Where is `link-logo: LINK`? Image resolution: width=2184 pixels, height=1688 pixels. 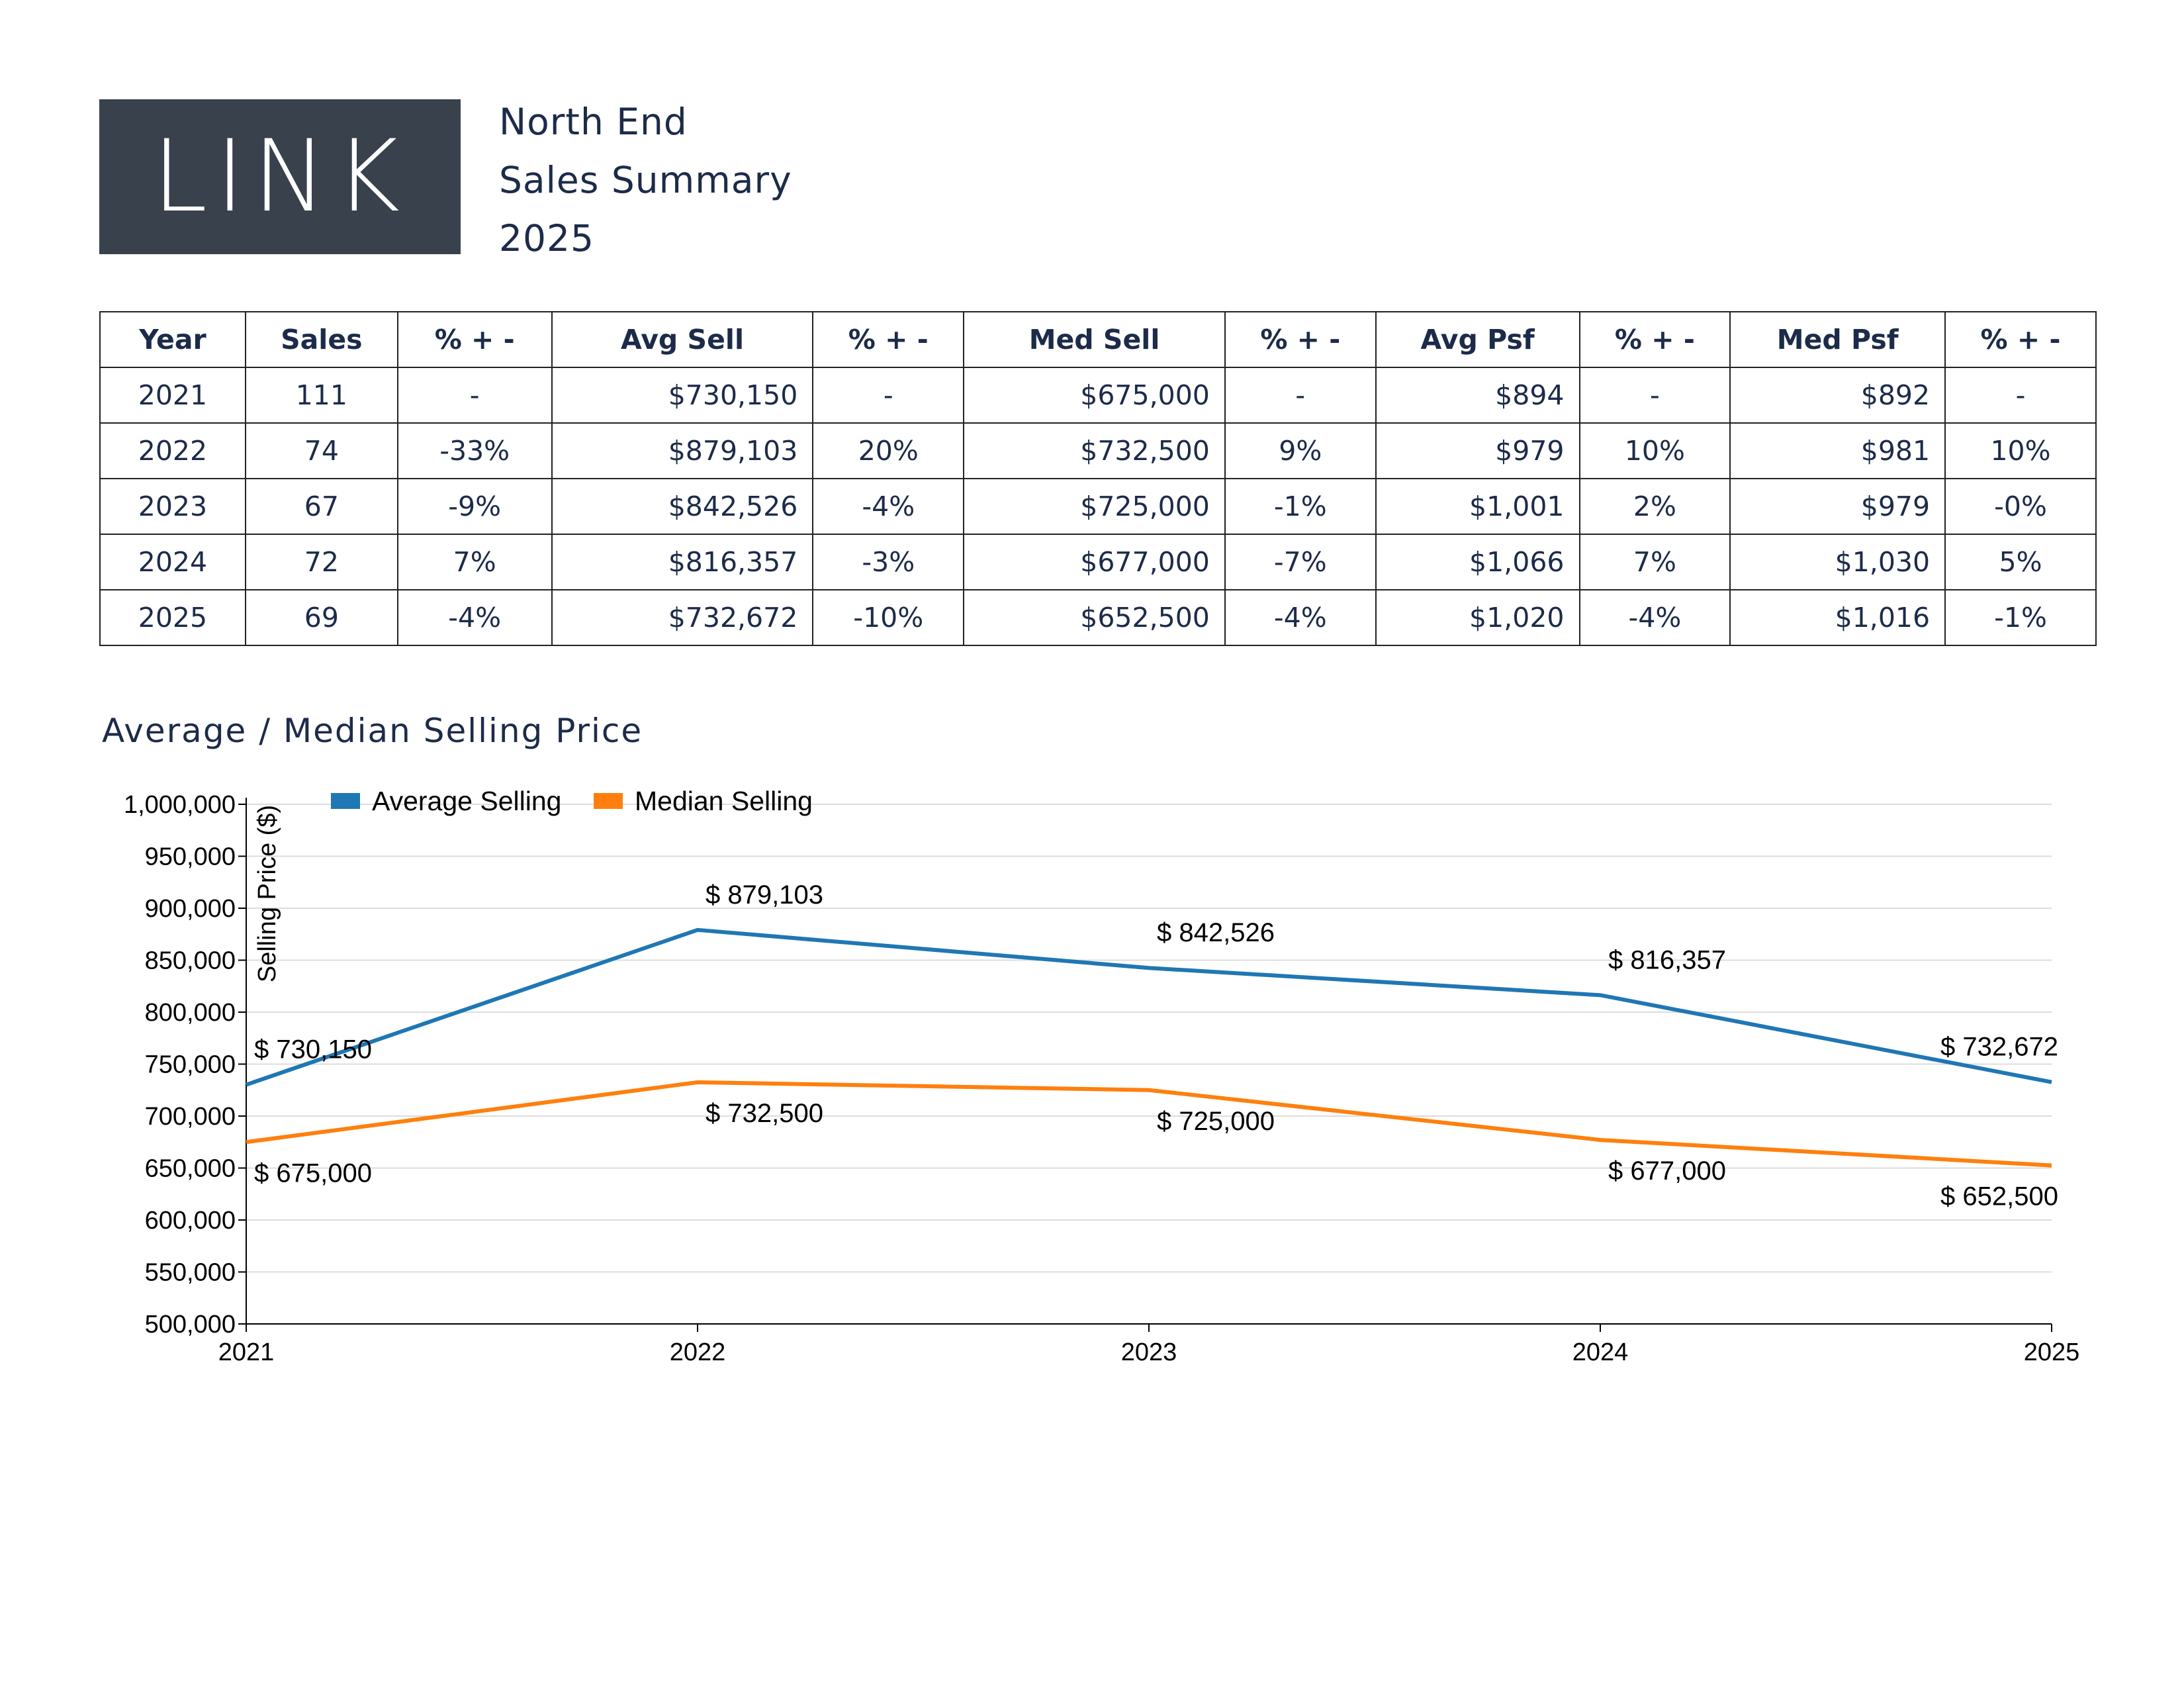 link-logo: LINK is located at coordinates (280, 176).